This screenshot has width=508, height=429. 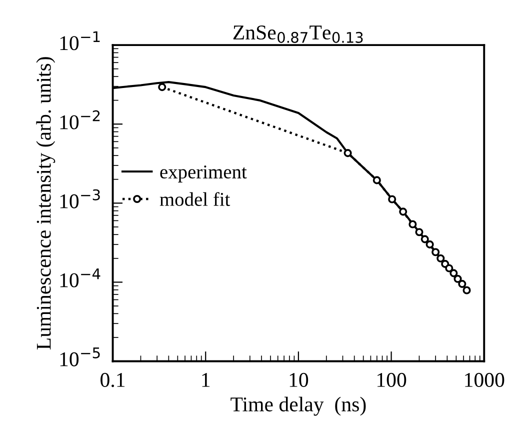 What do you see at coordinates (195, 199) in the screenshot?
I see `legend-label: model fit` at bounding box center [195, 199].